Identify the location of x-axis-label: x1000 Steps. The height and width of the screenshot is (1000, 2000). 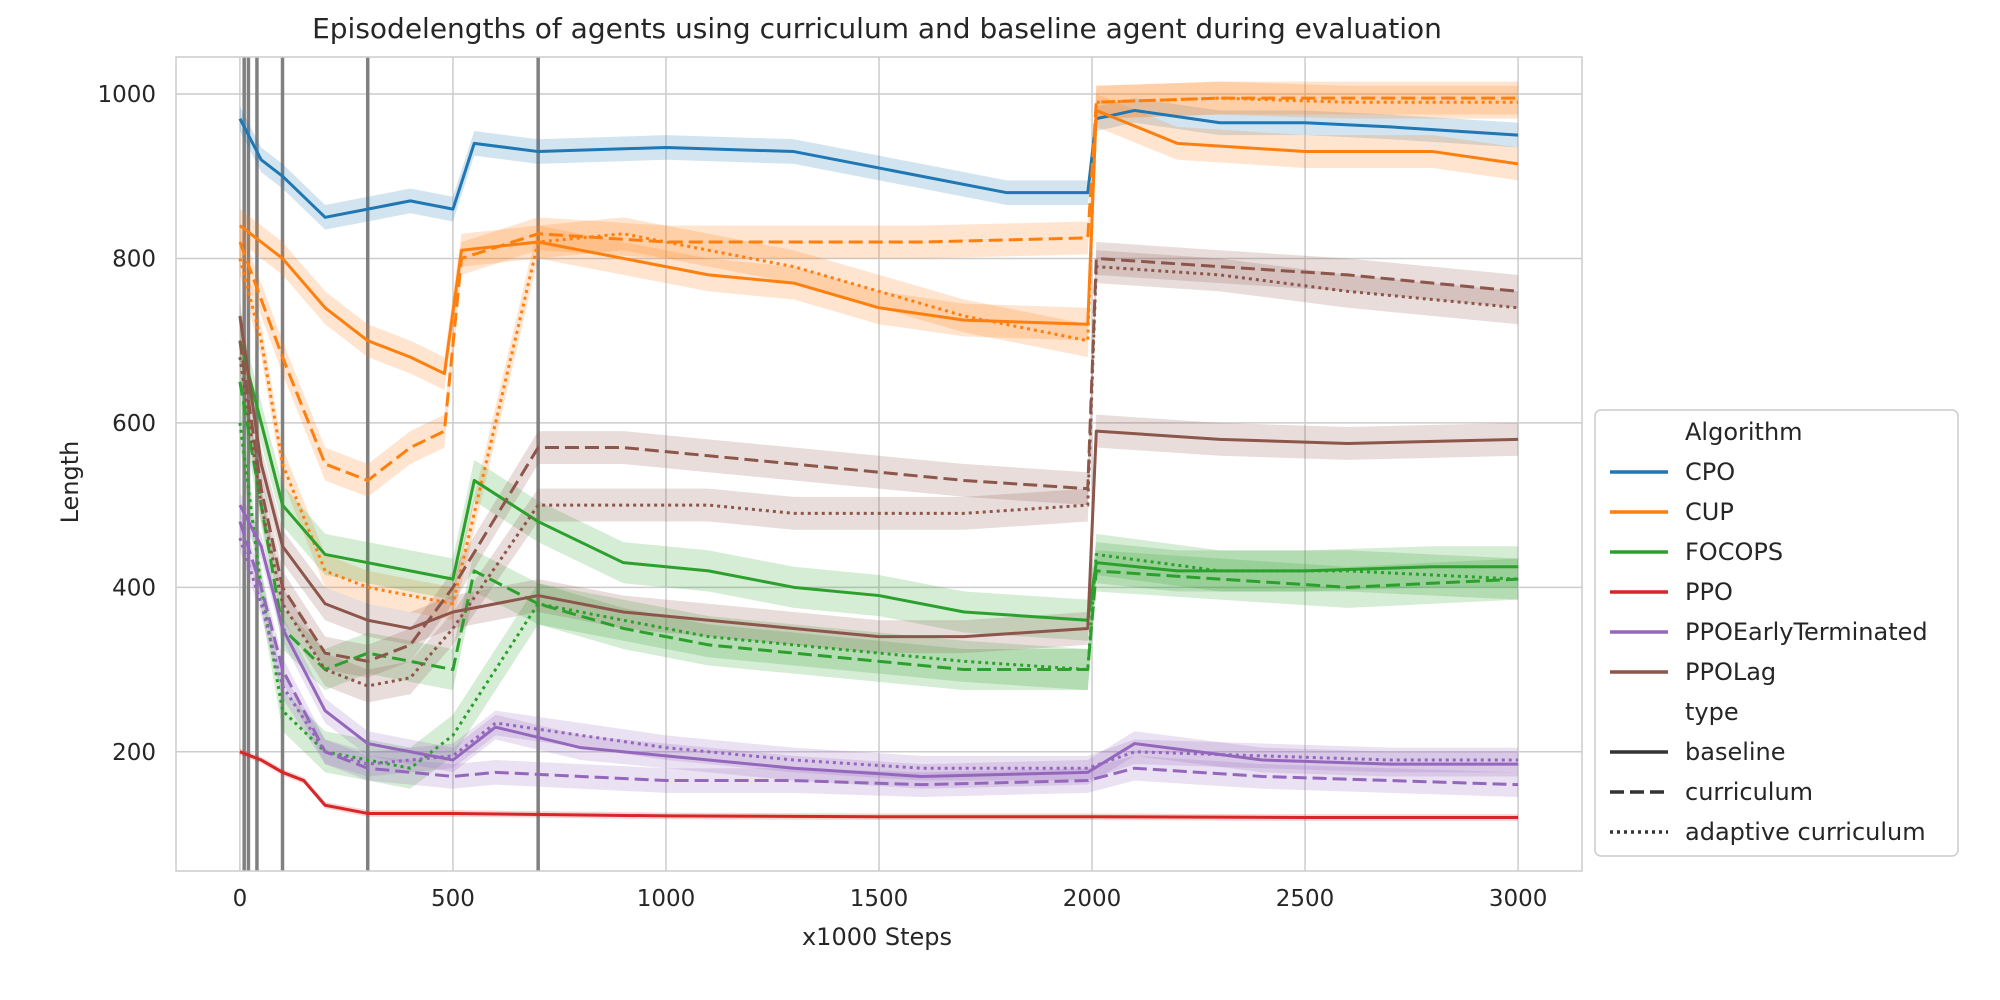
(877, 937).